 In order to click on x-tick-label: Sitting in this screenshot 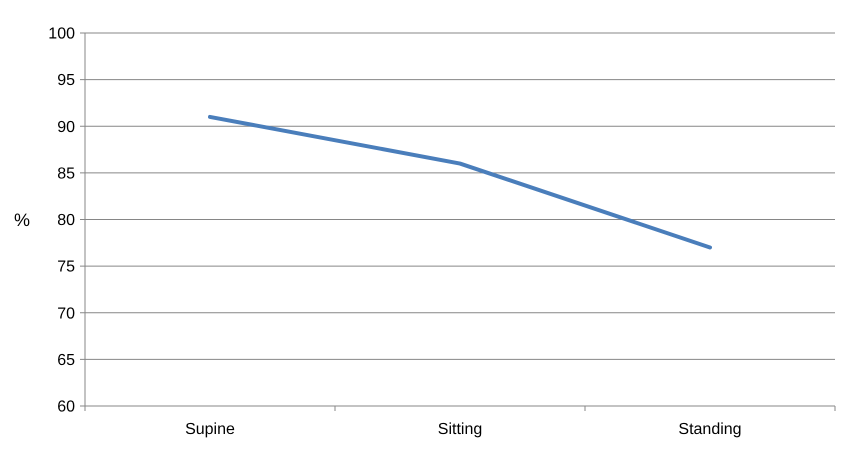, I will do `click(460, 429)`.